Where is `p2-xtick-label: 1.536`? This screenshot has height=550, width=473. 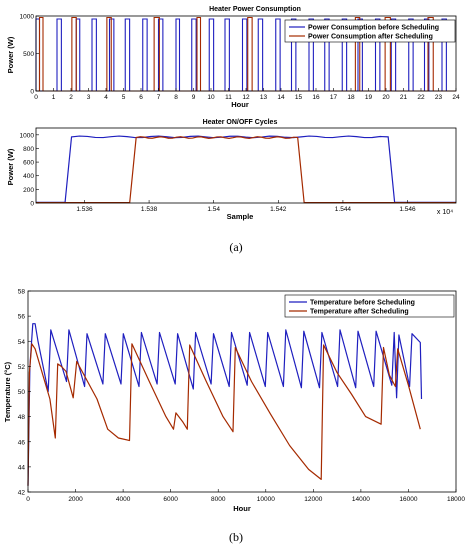
p2-xtick-label: 1.536 is located at coordinates (84, 209).